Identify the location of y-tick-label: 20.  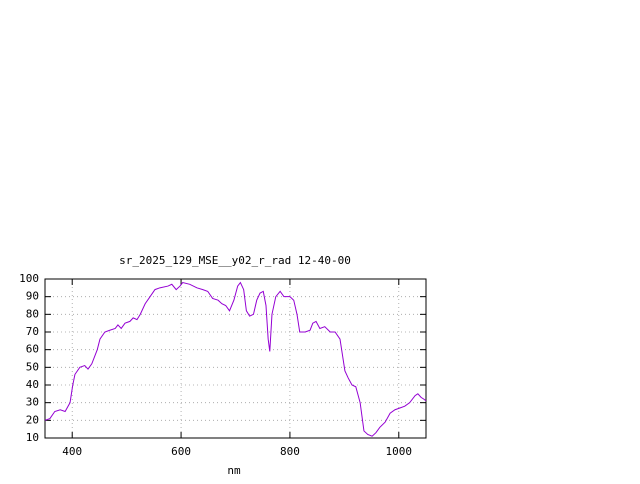
(32, 419).